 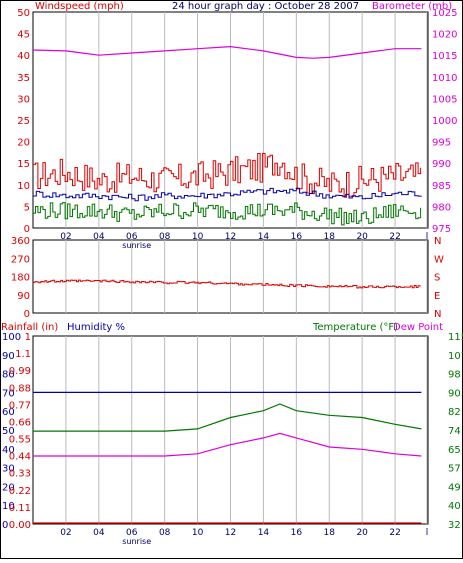 I want to click on humidity-tick-label: 80, so click(x=8, y=375).